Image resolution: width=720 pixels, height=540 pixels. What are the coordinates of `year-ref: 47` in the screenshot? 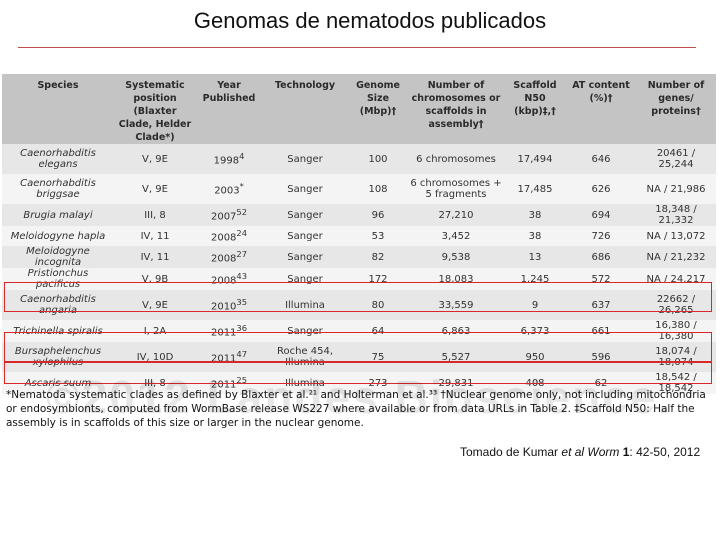 It's located at (242, 354).